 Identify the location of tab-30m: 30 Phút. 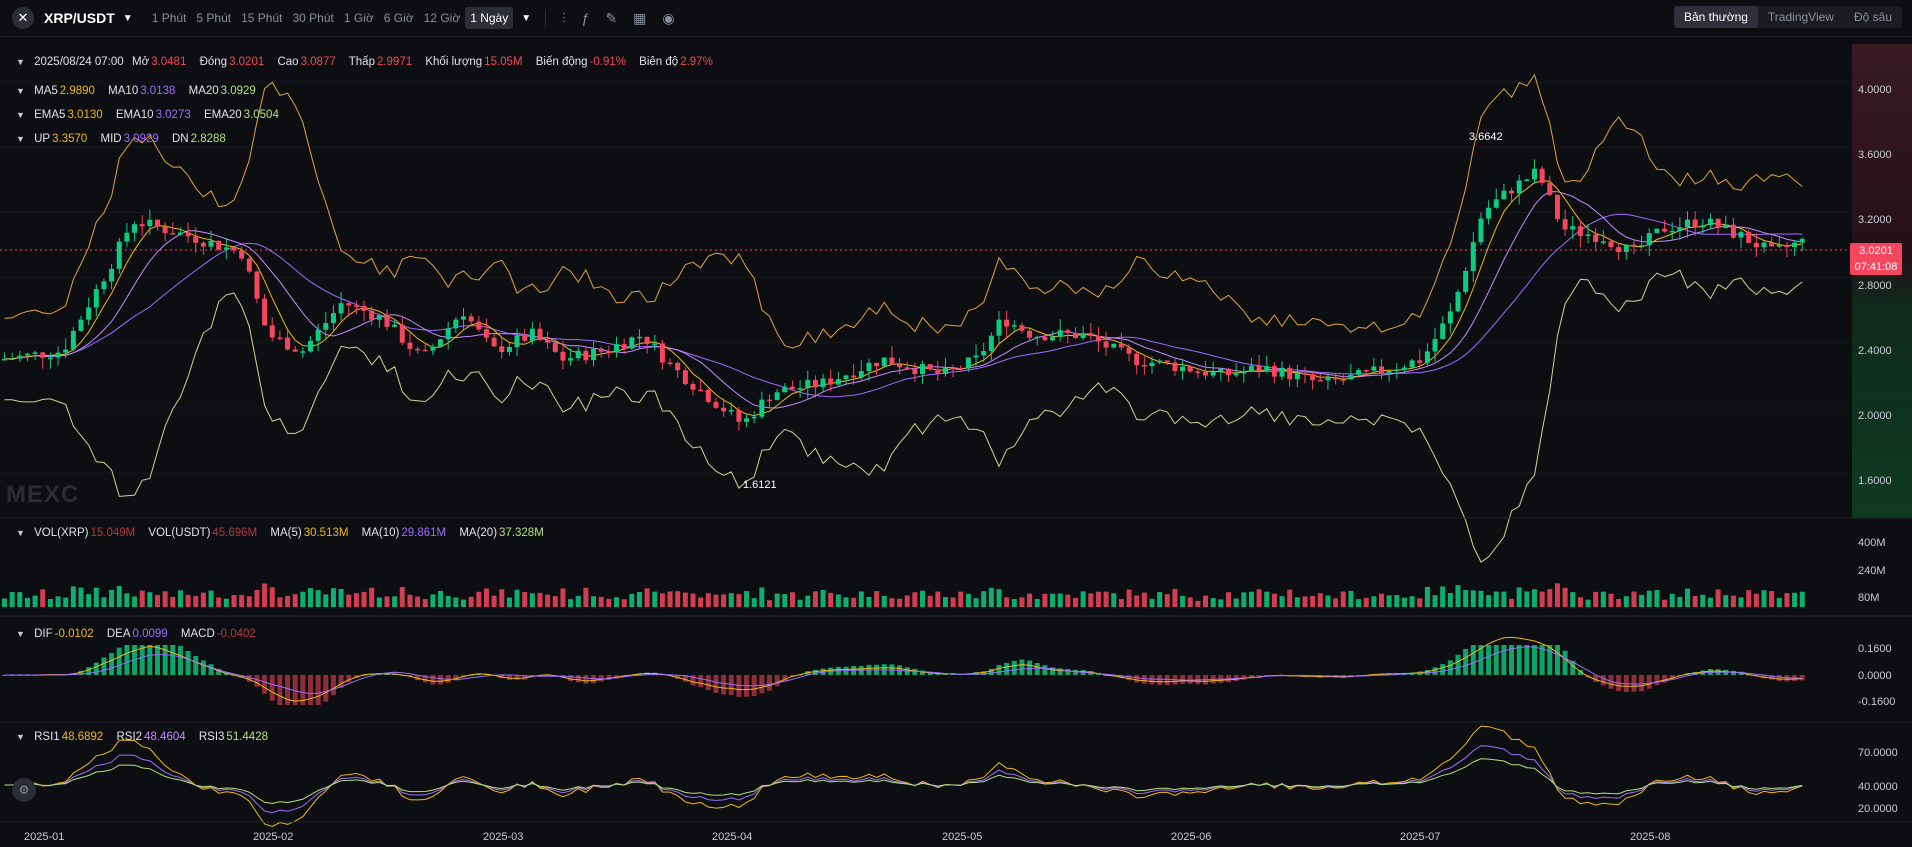
(313, 18).